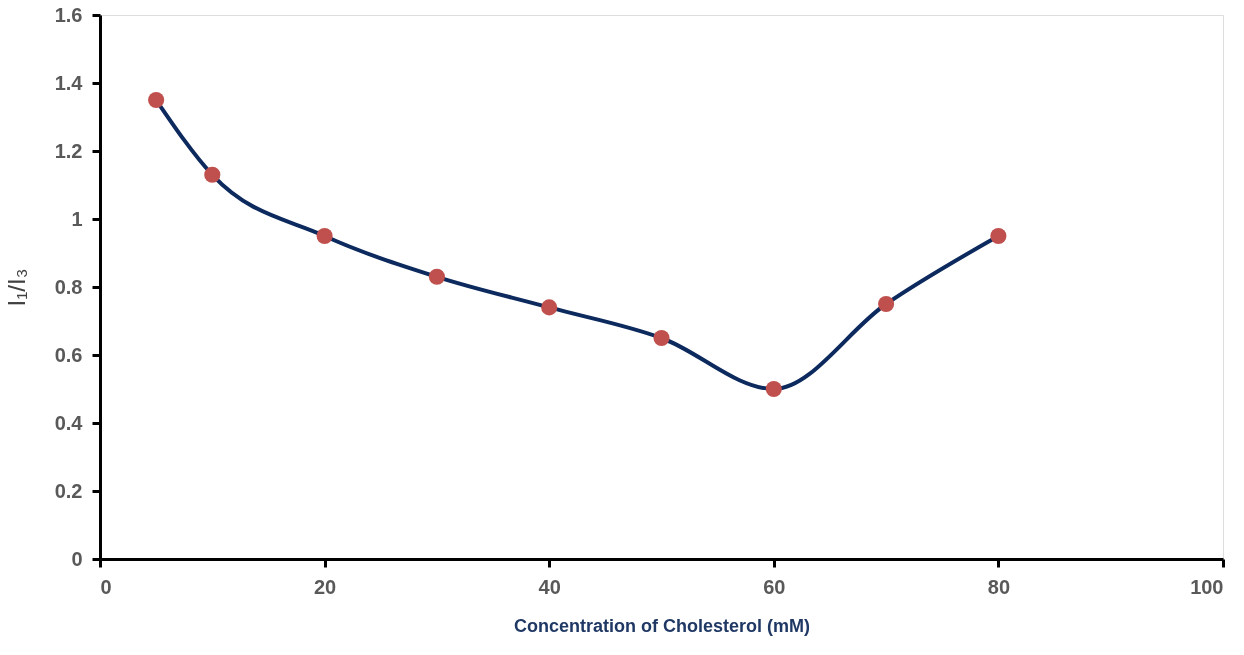 The width and height of the screenshot is (1244, 655). What do you see at coordinates (999, 586) in the screenshot?
I see `x-tick-label: 80` at bounding box center [999, 586].